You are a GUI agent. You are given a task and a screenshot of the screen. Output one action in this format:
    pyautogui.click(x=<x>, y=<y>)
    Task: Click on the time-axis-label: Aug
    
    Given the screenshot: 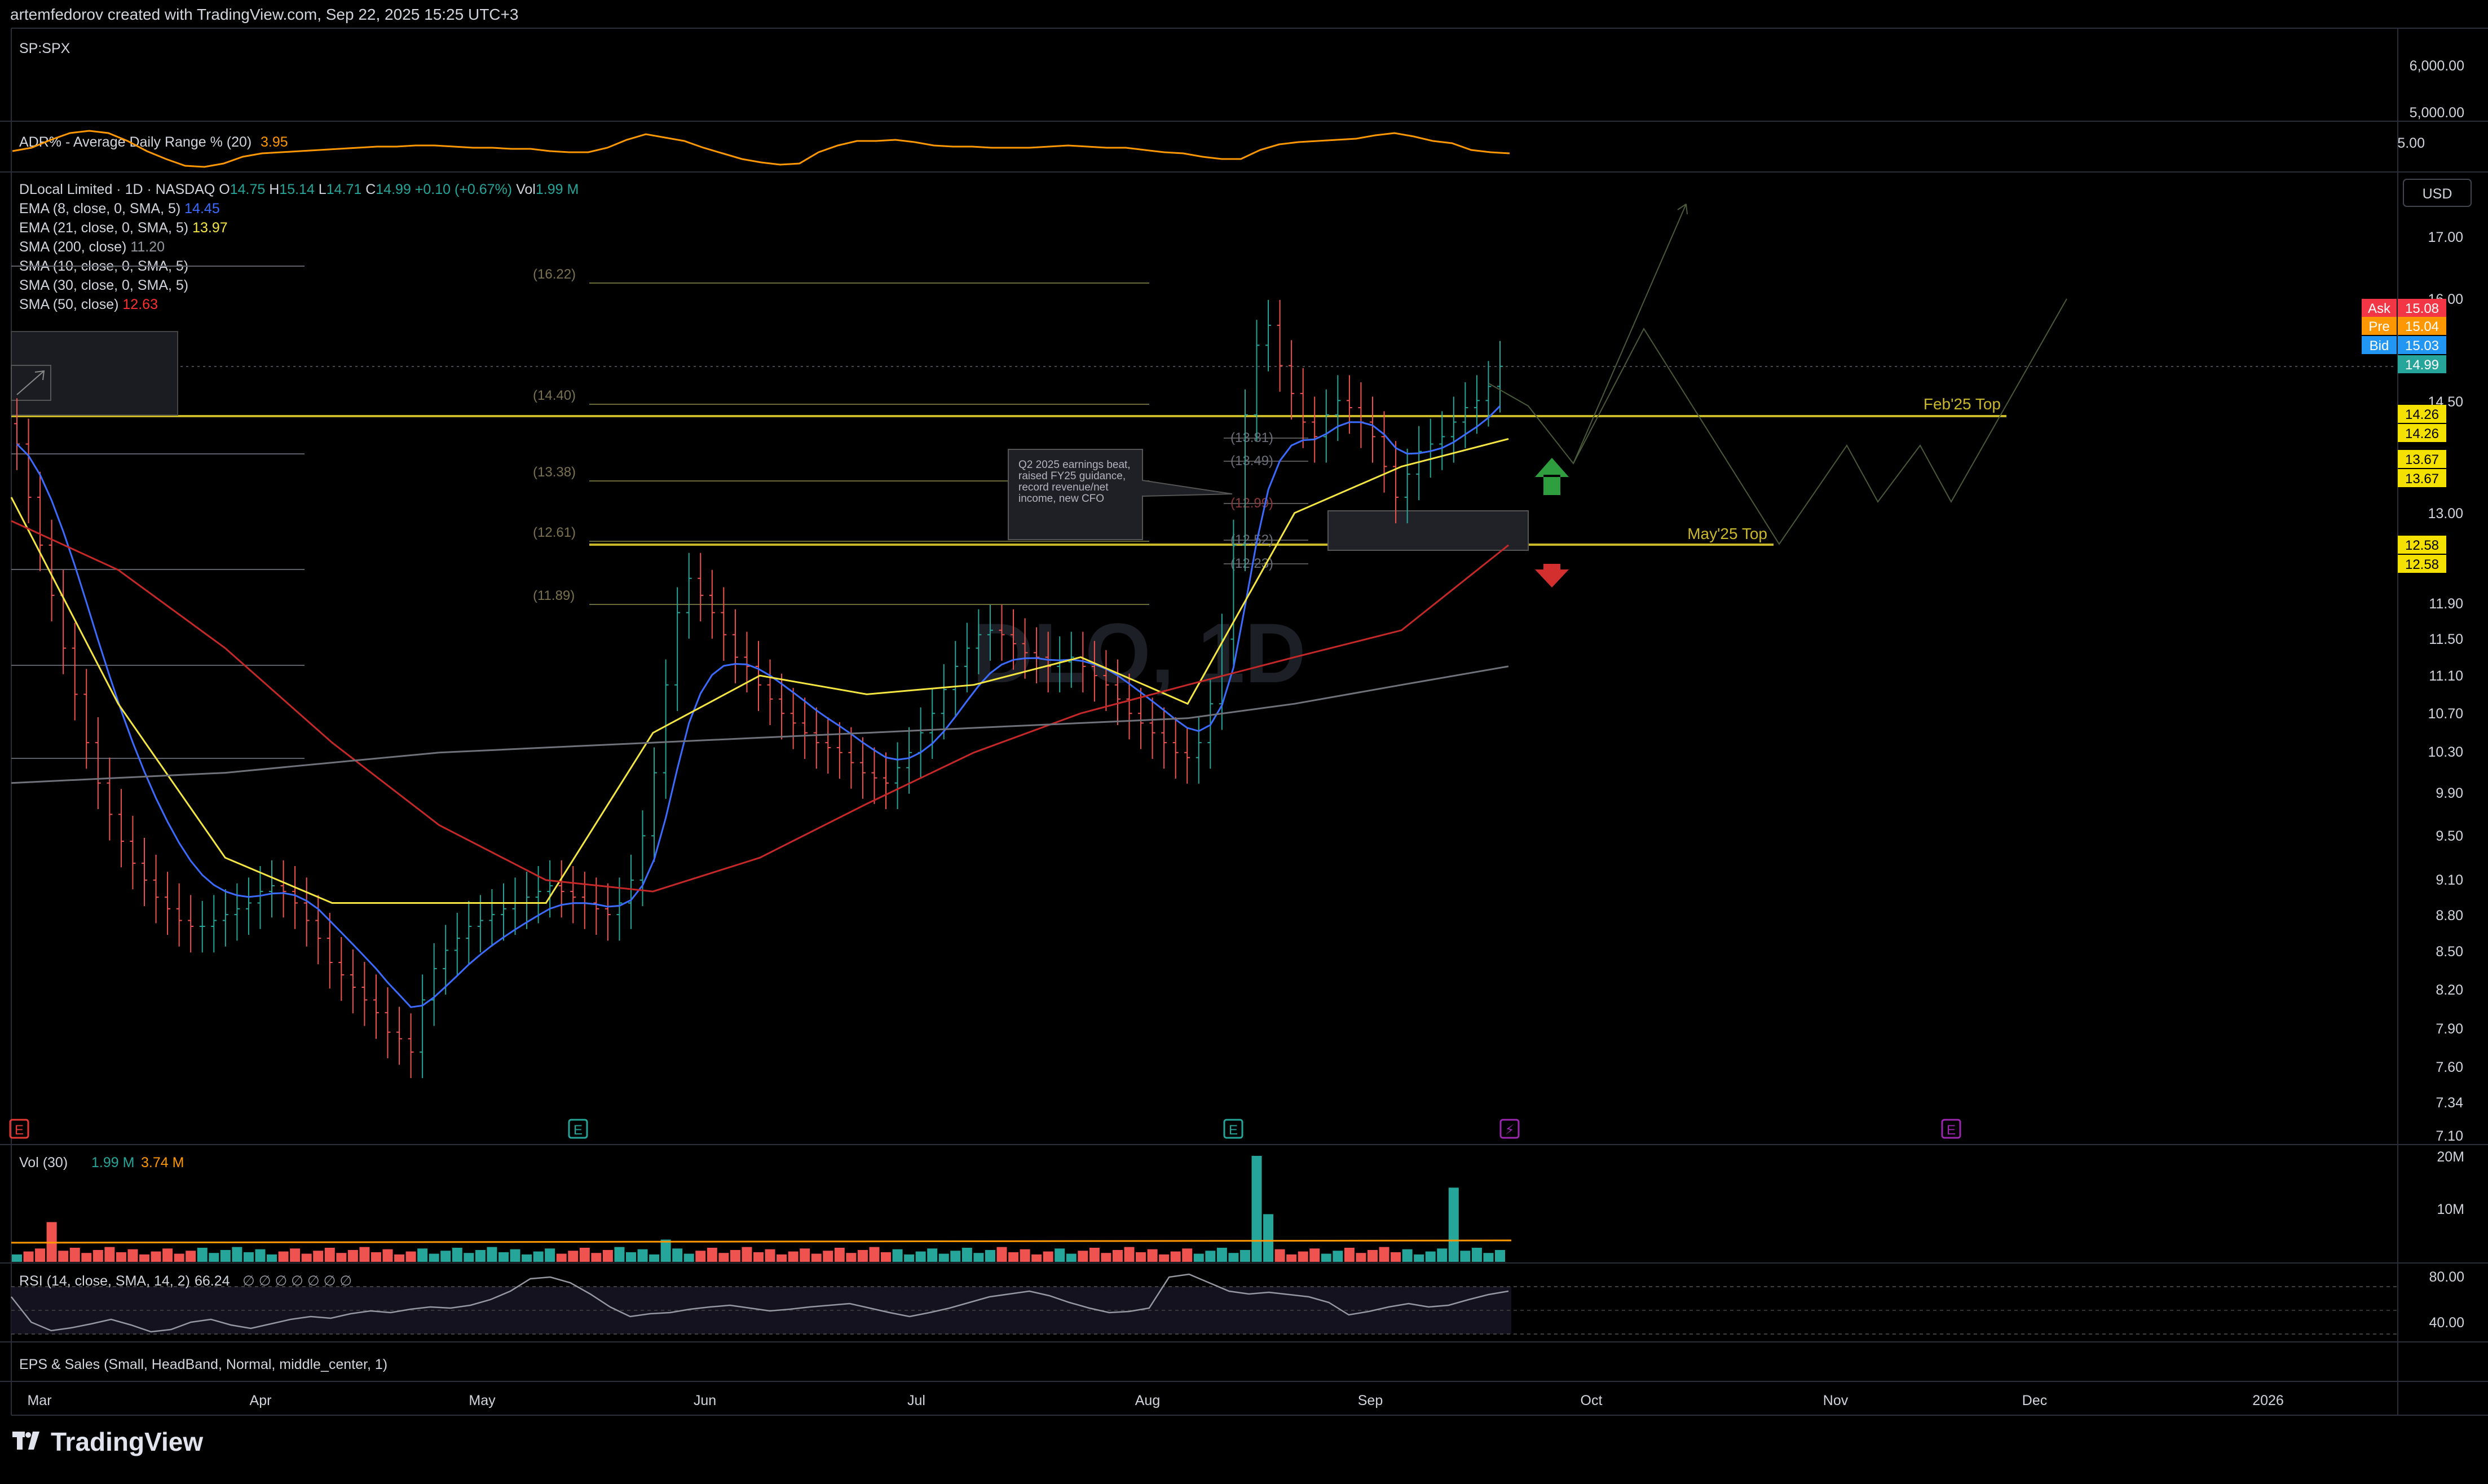 What is the action you would take?
    pyautogui.click(x=1147, y=1400)
    